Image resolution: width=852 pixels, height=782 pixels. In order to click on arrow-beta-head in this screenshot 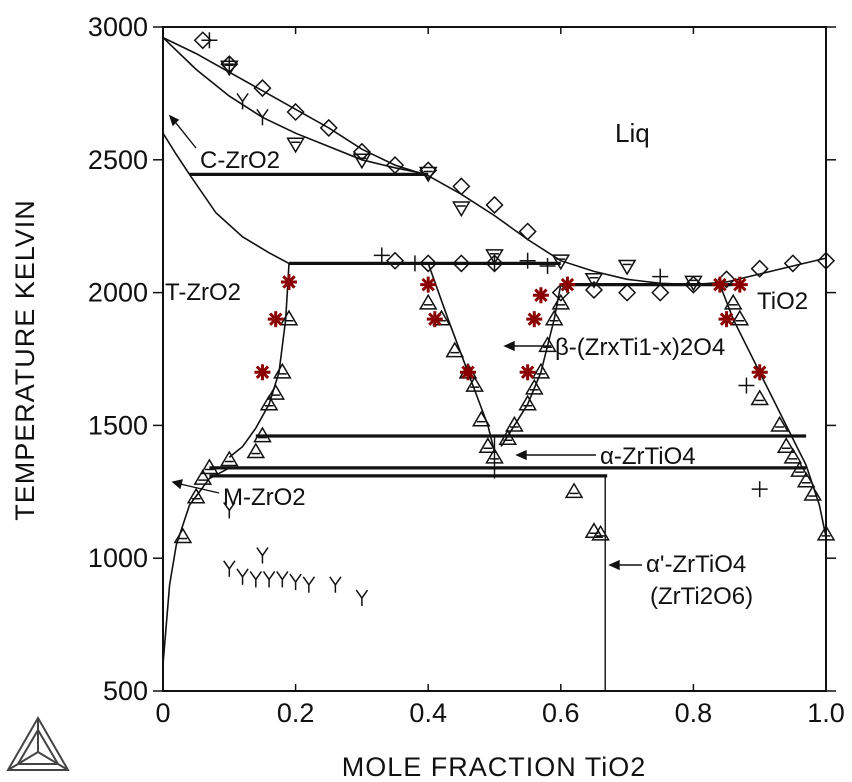, I will do `click(509, 346)`.